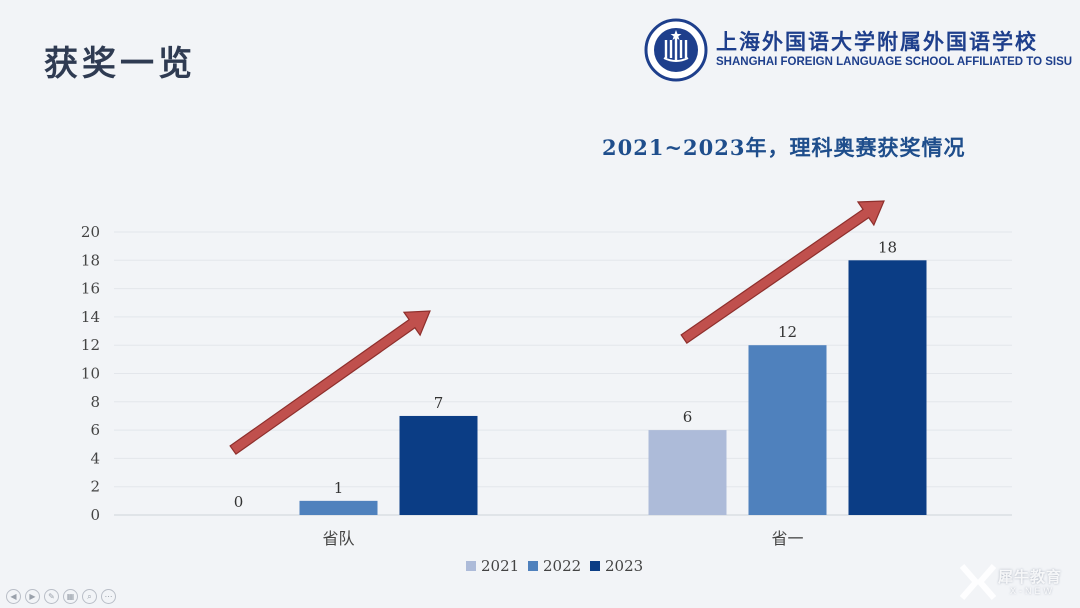 The image size is (1080, 608). Describe the element at coordinates (120, 64) in the screenshot. I see `slide-title: 获奖一览` at that location.